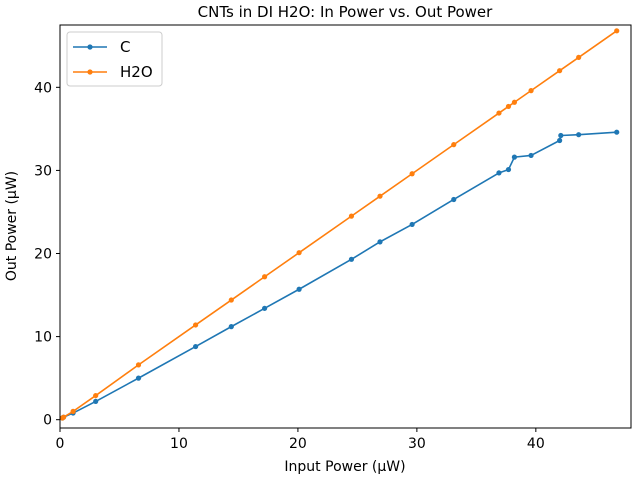  What do you see at coordinates (90, 72) in the screenshot?
I see `legend-marker-h2o` at bounding box center [90, 72].